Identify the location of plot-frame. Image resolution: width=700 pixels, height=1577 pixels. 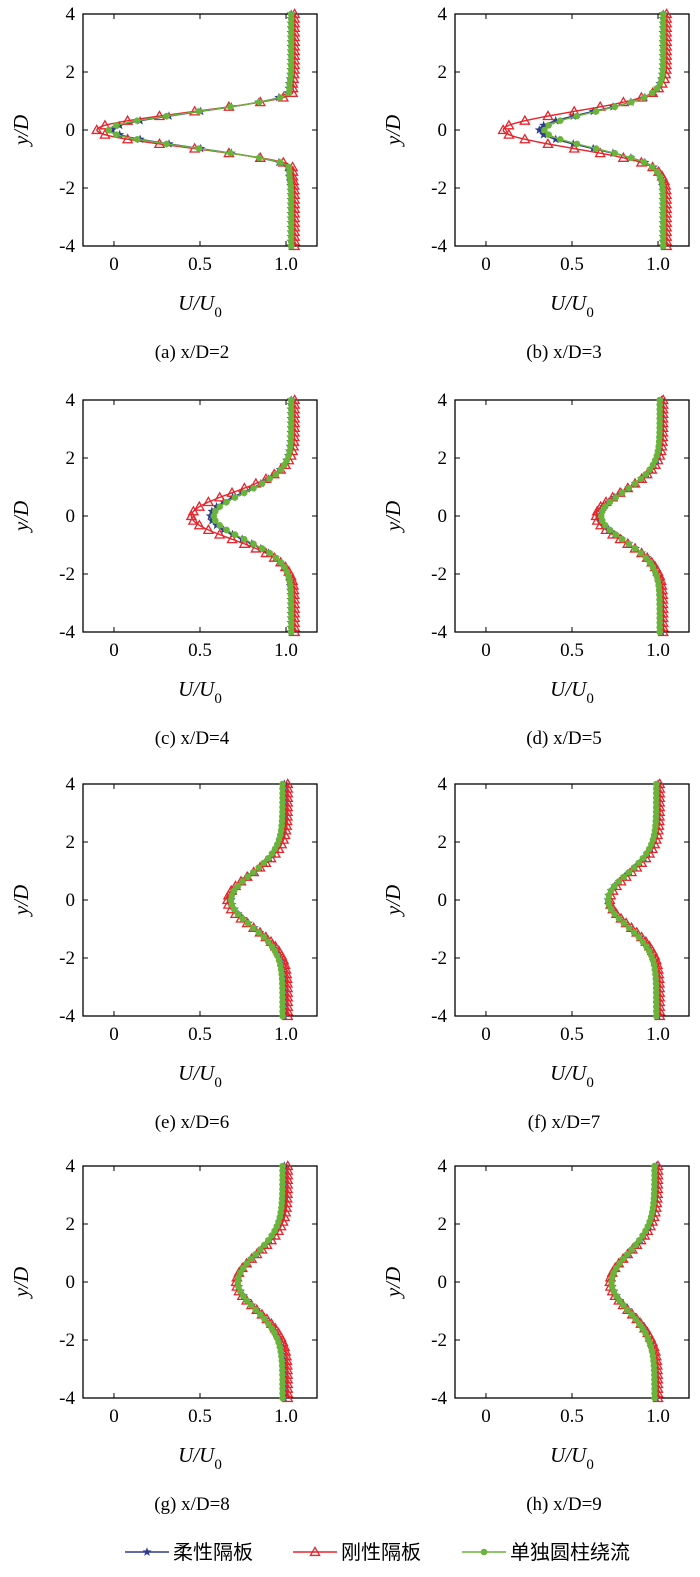
(200, 130).